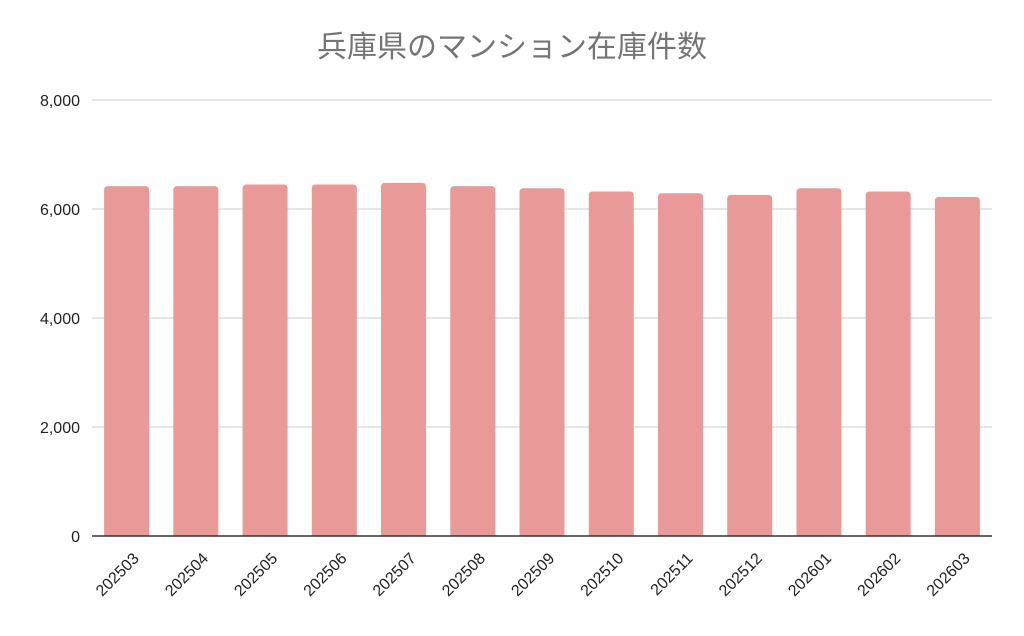  Describe the element at coordinates (512, 47) in the screenshot. I see `chart-title: 兵庫県のマンション在庫件数` at that location.